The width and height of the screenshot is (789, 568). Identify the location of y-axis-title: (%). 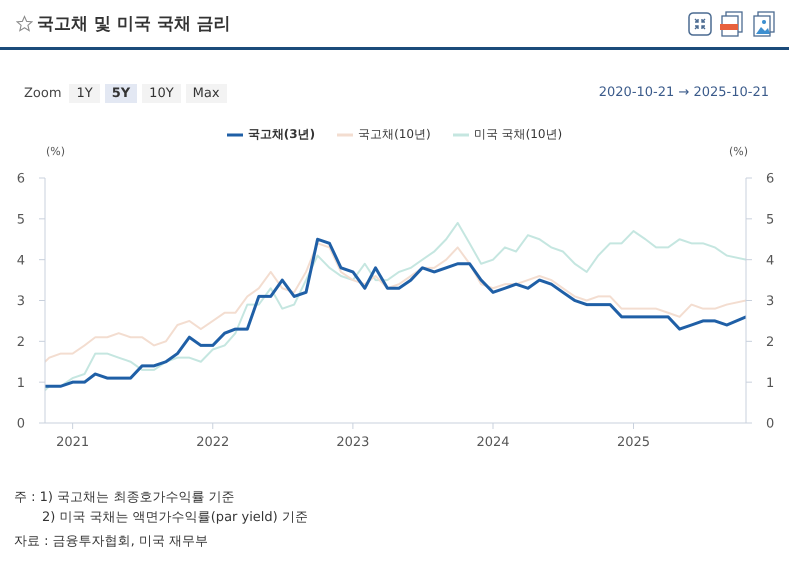
(56, 151).